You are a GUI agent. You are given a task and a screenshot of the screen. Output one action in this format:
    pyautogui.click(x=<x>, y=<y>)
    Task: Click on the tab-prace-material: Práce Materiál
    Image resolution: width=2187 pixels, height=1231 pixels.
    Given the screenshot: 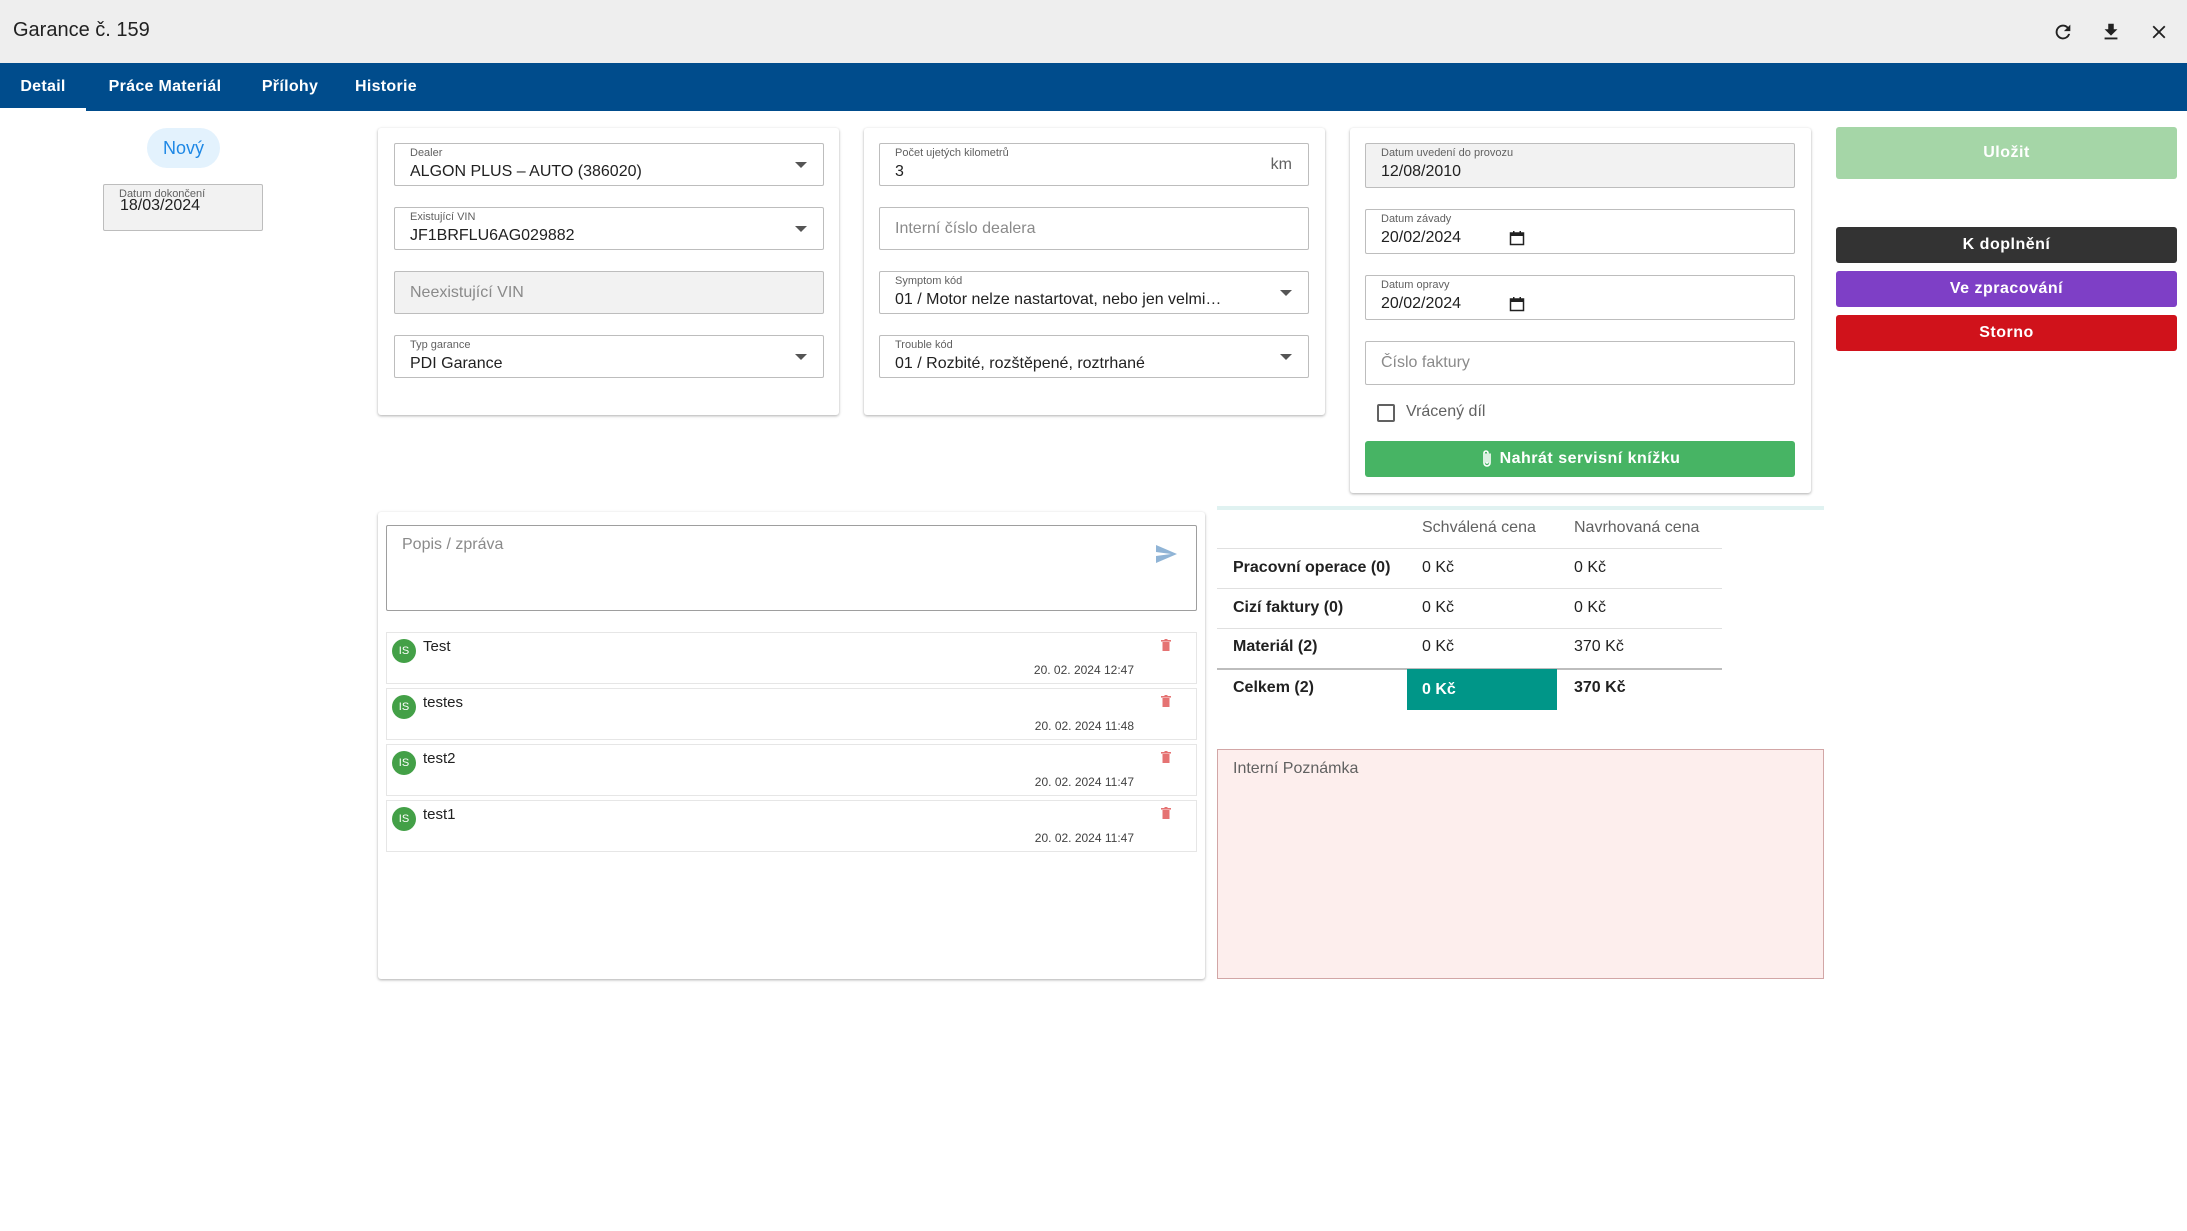 What is the action you would take?
    pyautogui.click(x=165, y=86)
    